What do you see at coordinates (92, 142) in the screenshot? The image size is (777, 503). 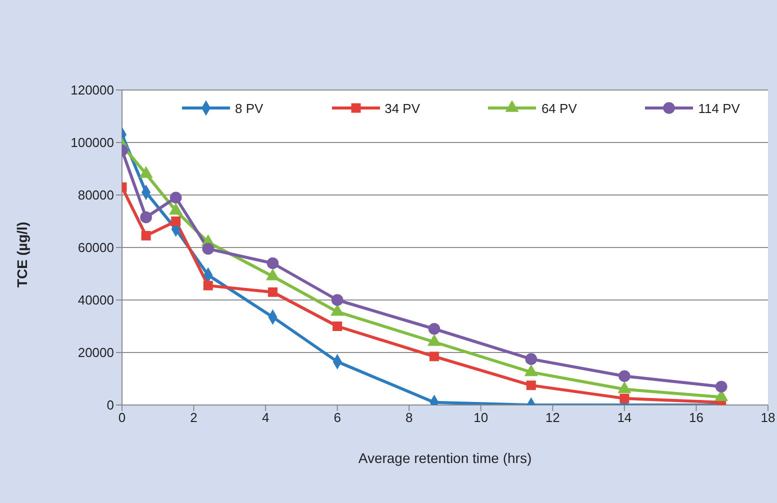 I see `y-tick-label: 100000` at bounding box center [92, 142].